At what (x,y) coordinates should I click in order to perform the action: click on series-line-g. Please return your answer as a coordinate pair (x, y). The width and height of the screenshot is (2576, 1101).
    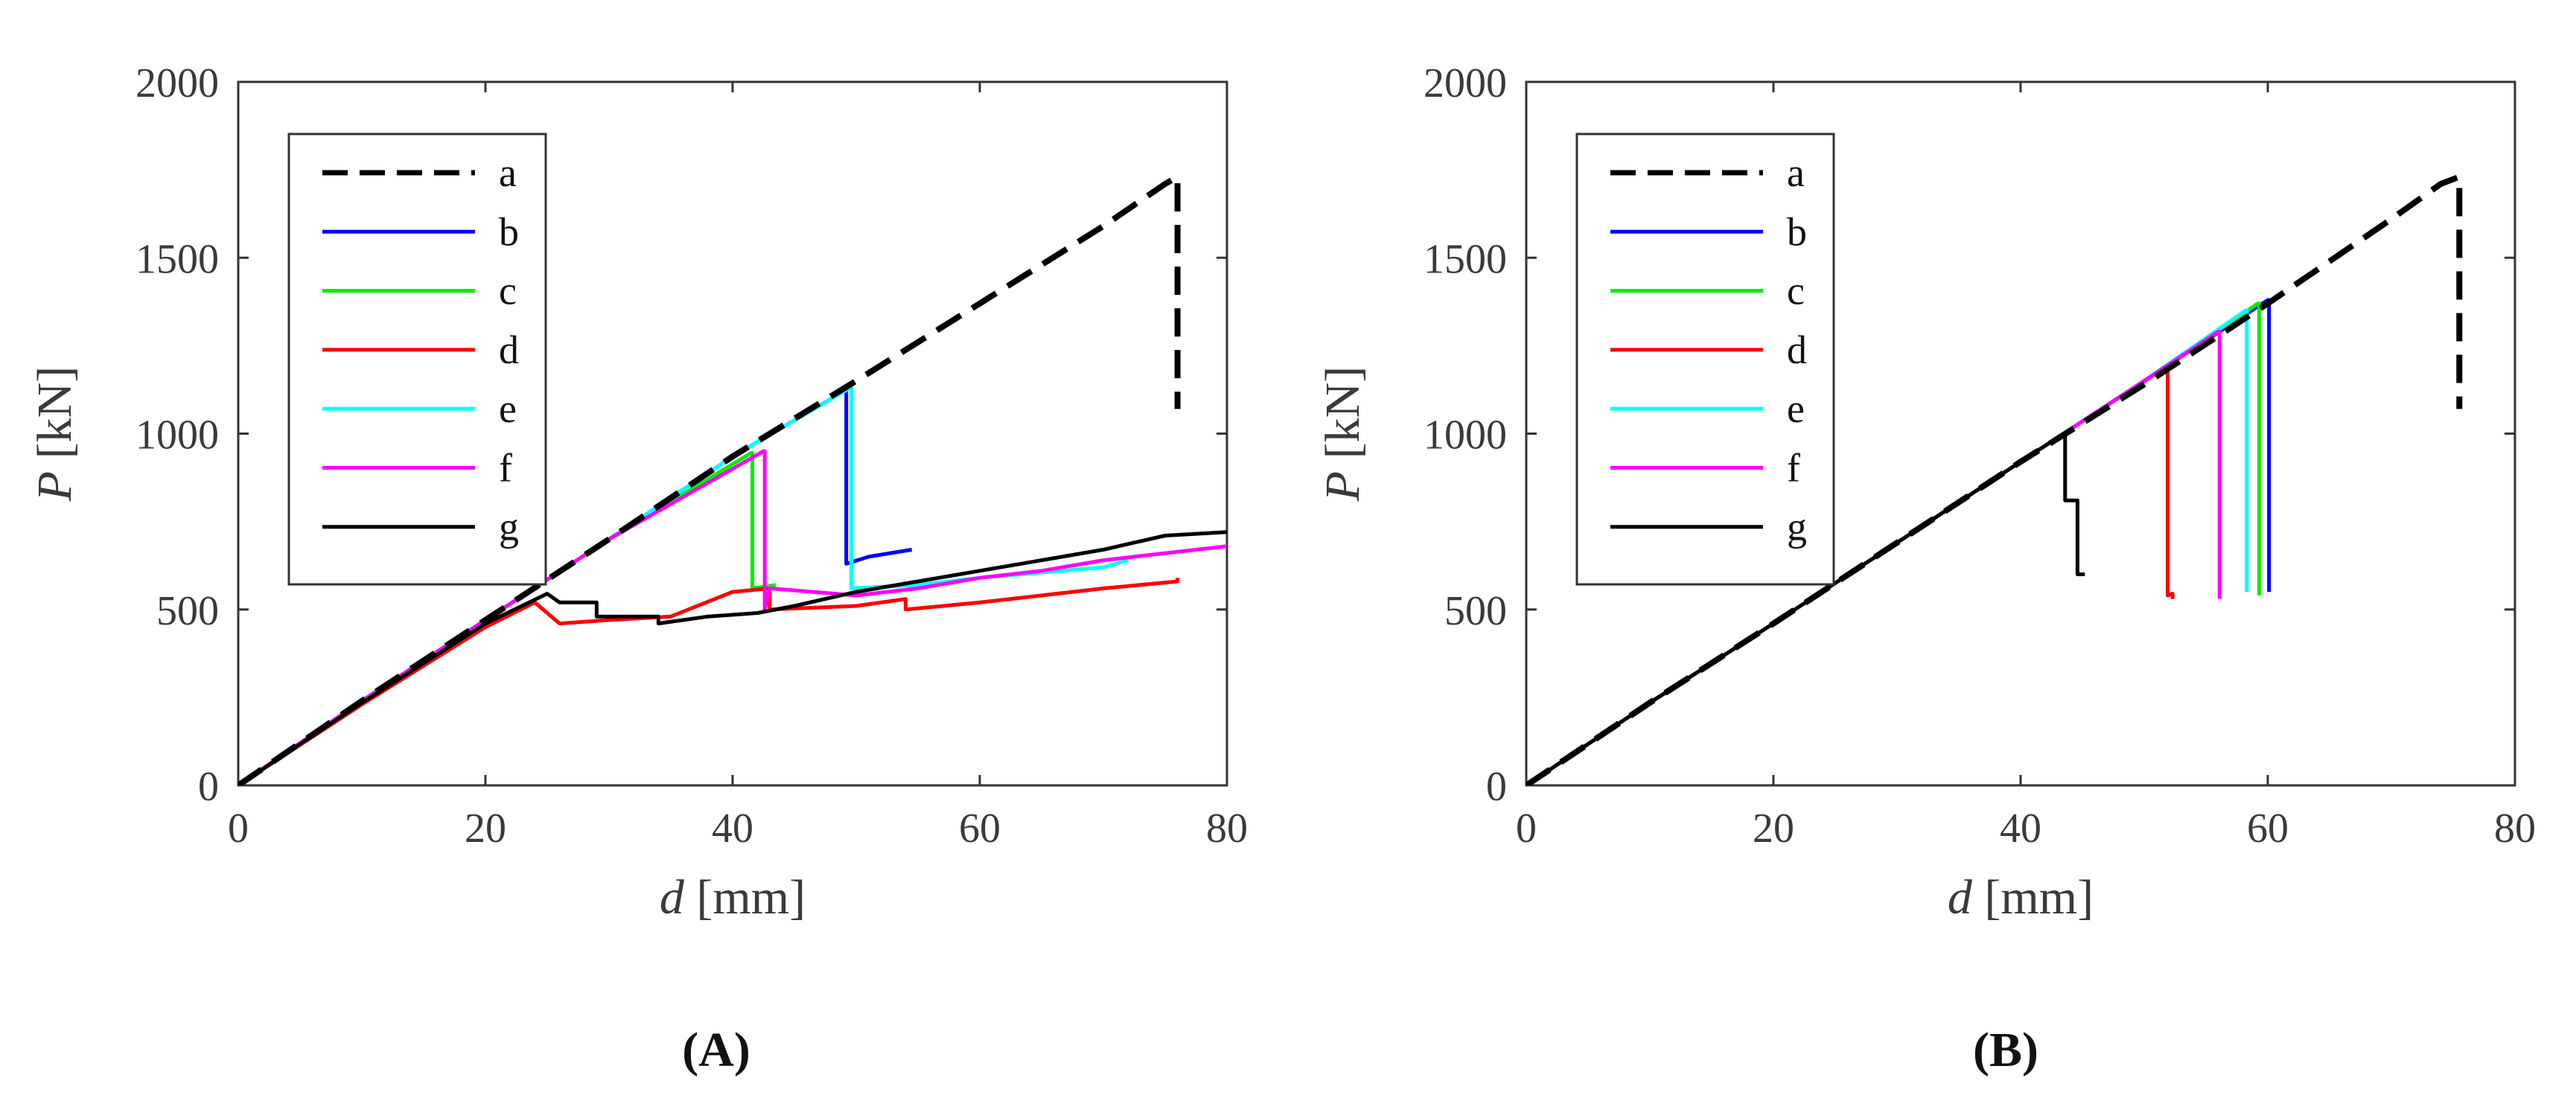
    Looking at the image, I should click on (732, 657).